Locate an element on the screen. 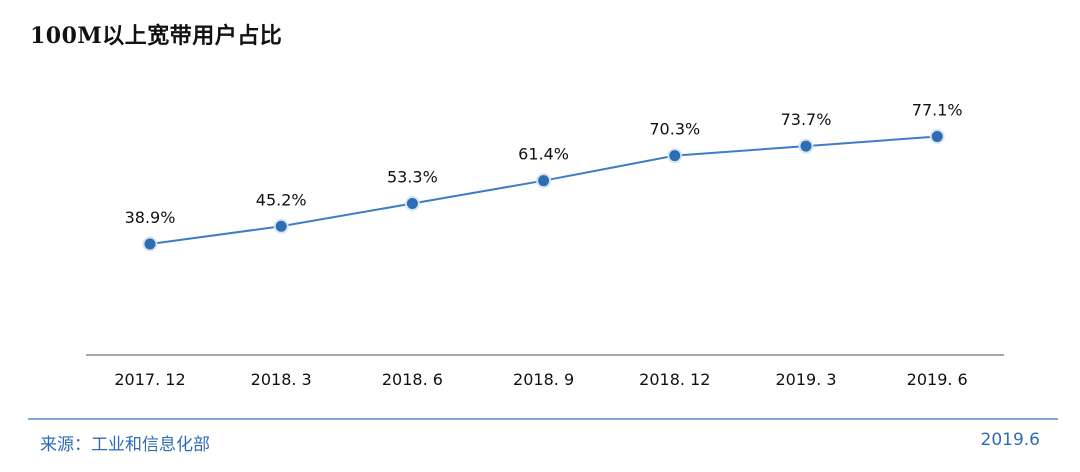 Image resolution: width=1080 pixels, height=472 pixels. footer-date: 2019.6 is located at coordinates (1010, 440).